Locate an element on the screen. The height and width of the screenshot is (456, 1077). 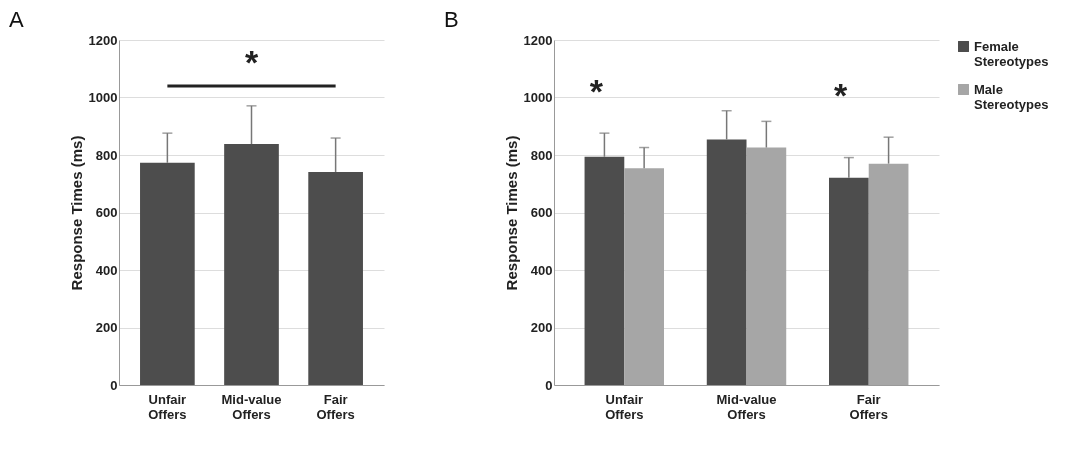
chart-title: B is located at coordinates (451, 19).